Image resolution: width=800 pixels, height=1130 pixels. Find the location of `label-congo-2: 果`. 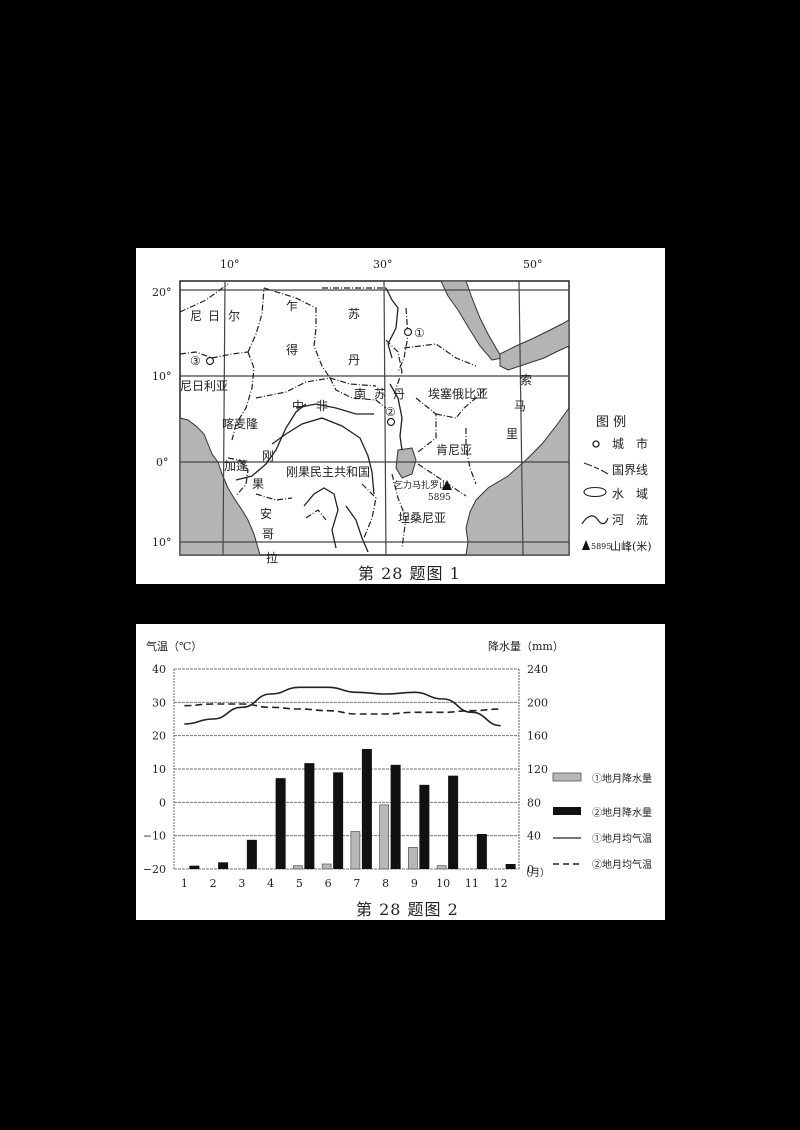

label-congo-2: 果 is located at coordinates (258, 484).